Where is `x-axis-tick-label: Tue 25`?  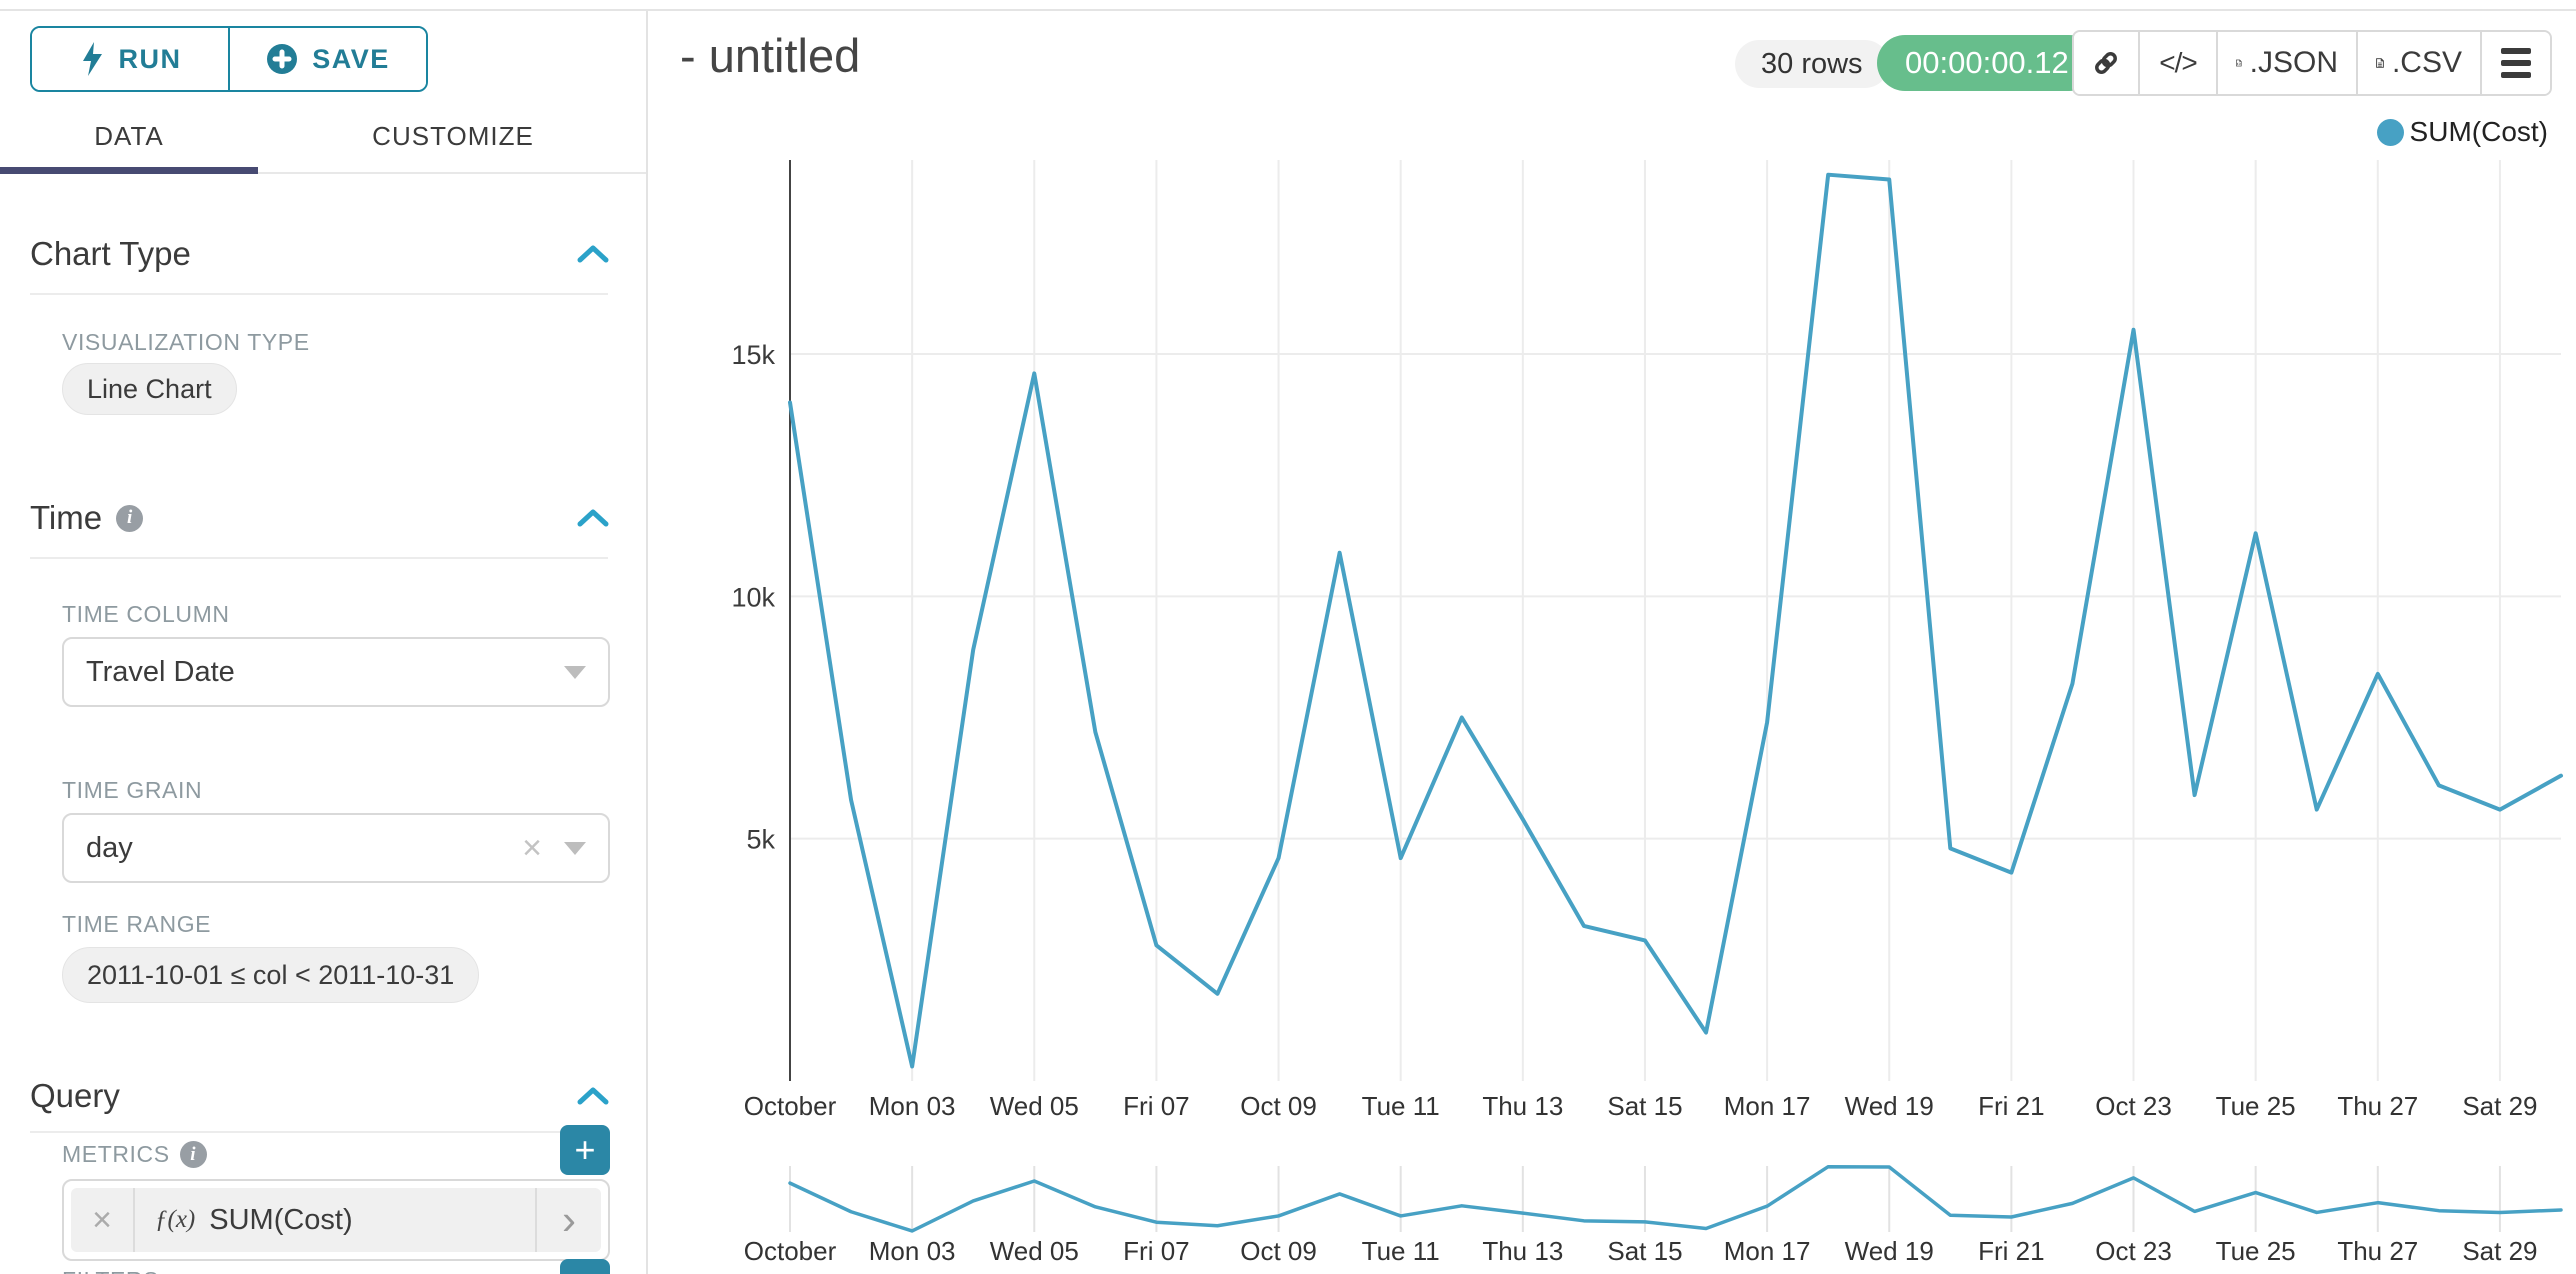
x-axis-tick-label: Tue 25 is located at coordinates (2256, 1106).